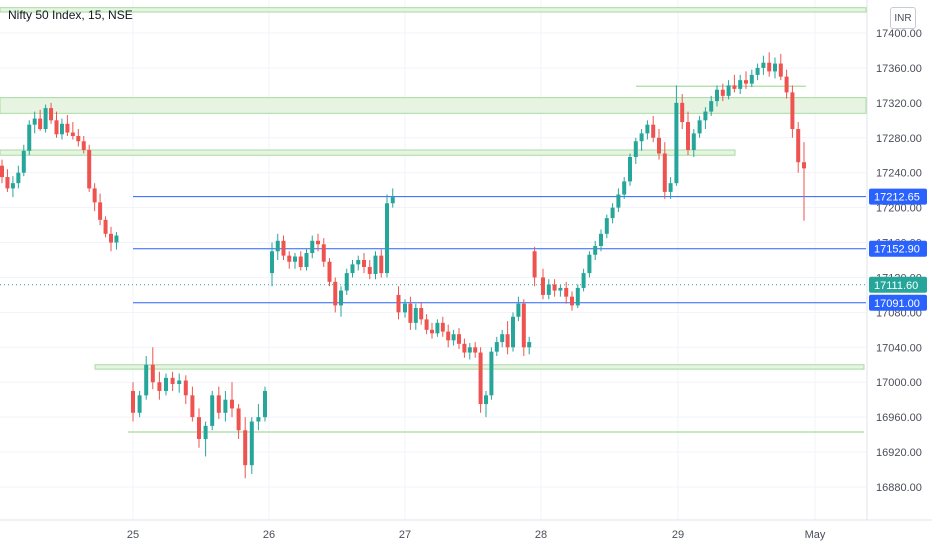  Describe the element at coordinates (899, 209) in the screenshot. I see `price-tick-label: 17200.00` at that location.